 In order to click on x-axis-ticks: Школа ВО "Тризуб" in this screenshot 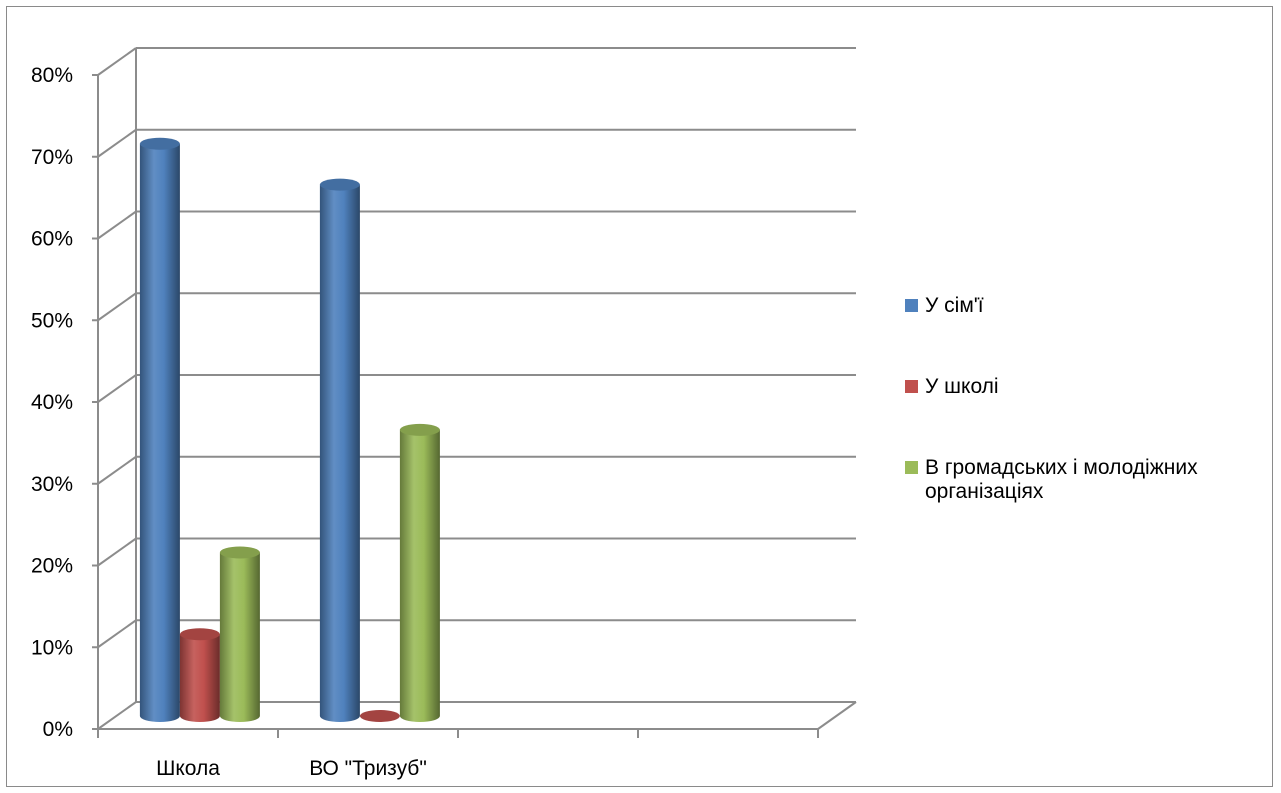, I will do `click(458, 754)`.